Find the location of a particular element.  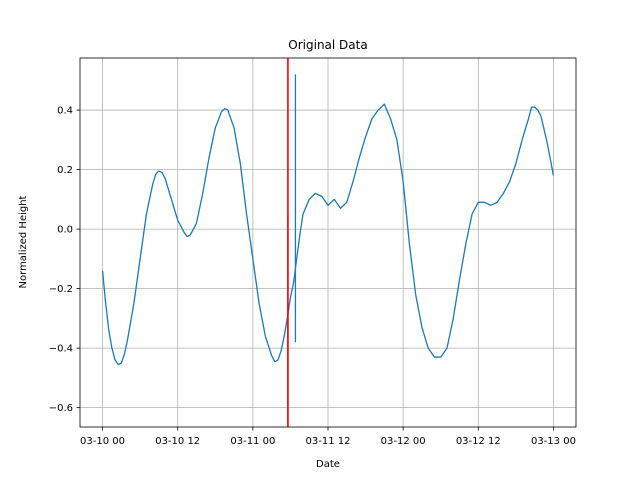

x-tick-label: 03-12 00 is located at coordinates (403, 441).